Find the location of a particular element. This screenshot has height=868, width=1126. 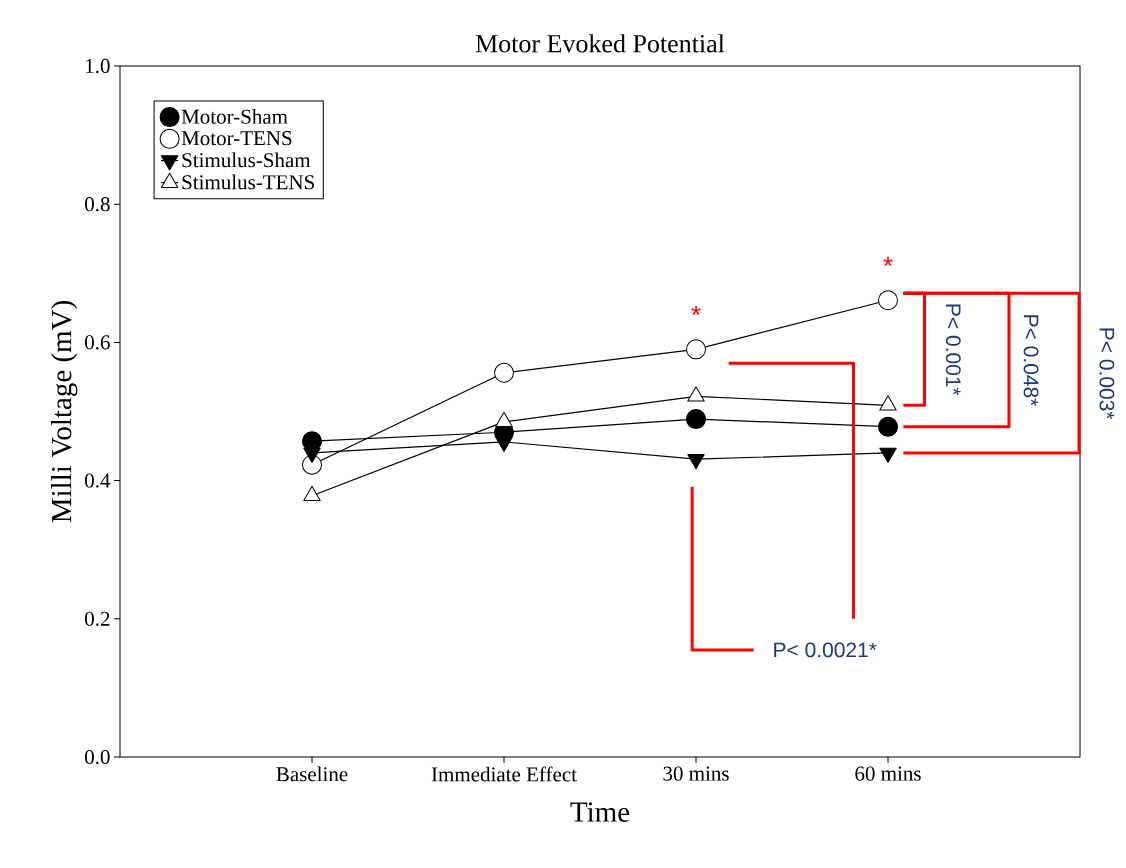

legend-label: Motor-TENS is located at coordinates (236, 138).